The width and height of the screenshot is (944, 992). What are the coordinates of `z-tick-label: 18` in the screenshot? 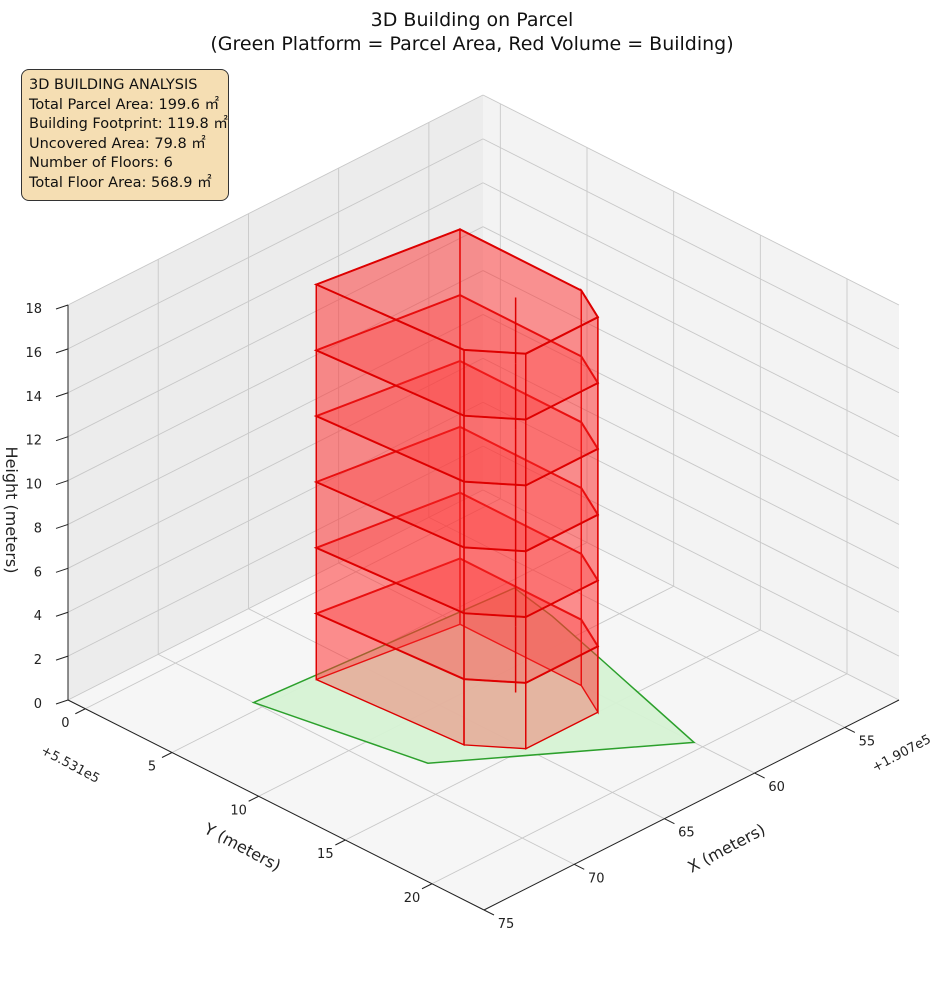 It's located at (33, 309).